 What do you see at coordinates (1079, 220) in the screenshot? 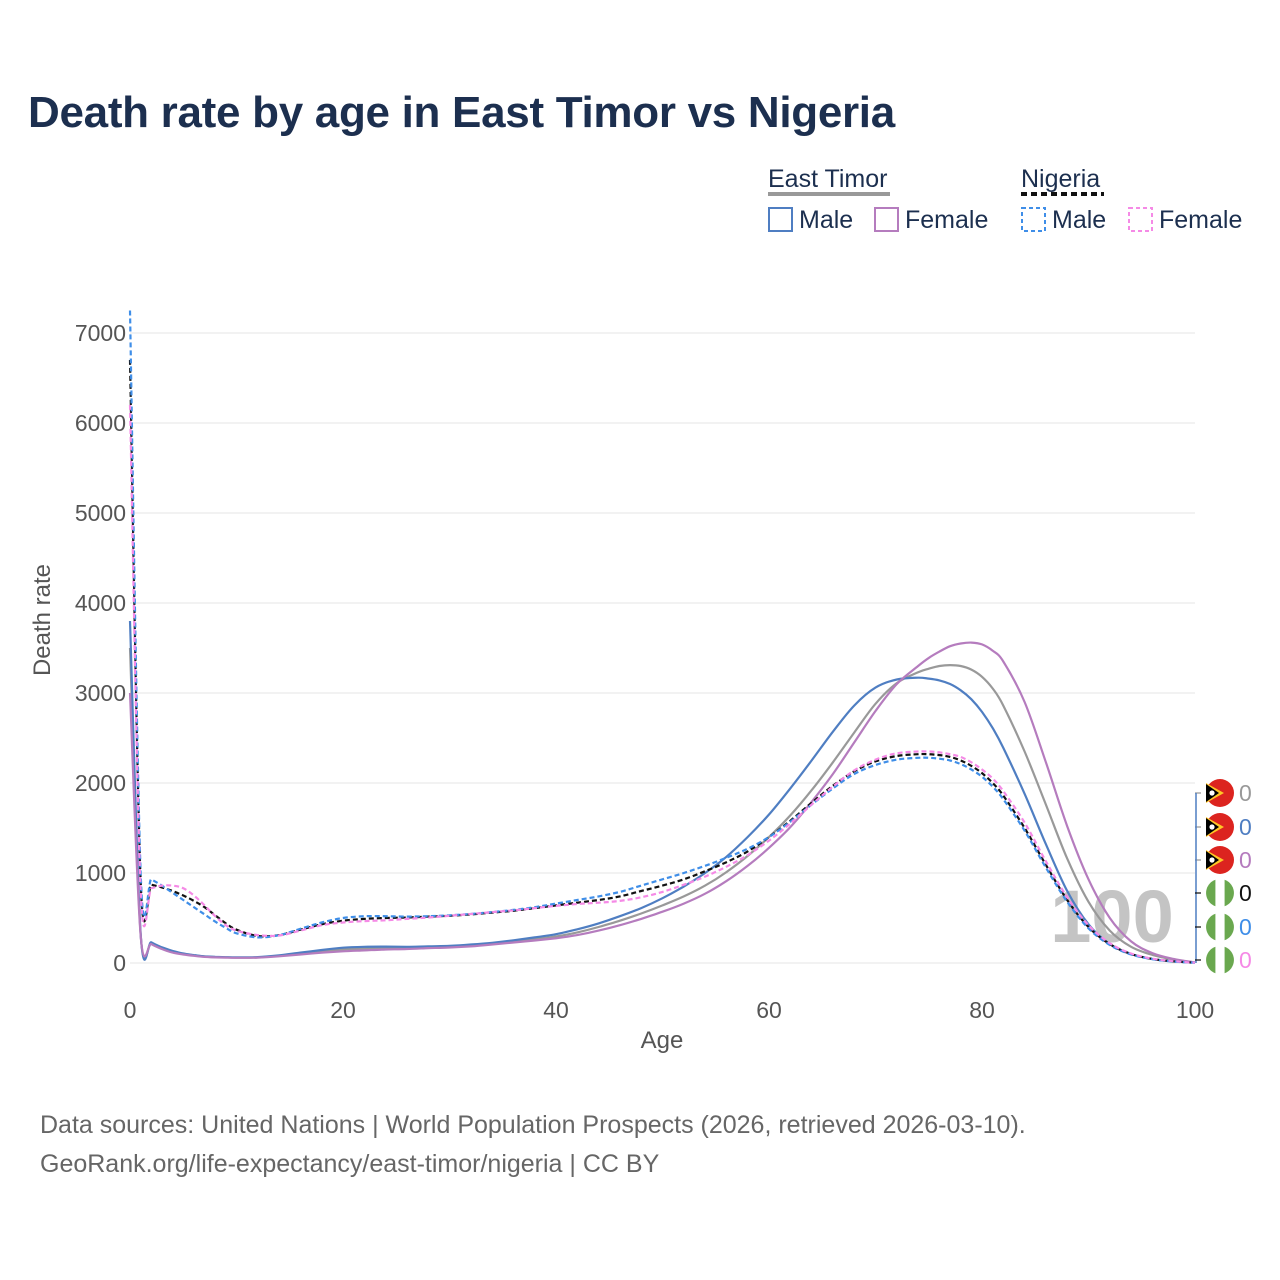
I see `legend-label-nigeria-male: Male` at bounding box center [1079, 220].